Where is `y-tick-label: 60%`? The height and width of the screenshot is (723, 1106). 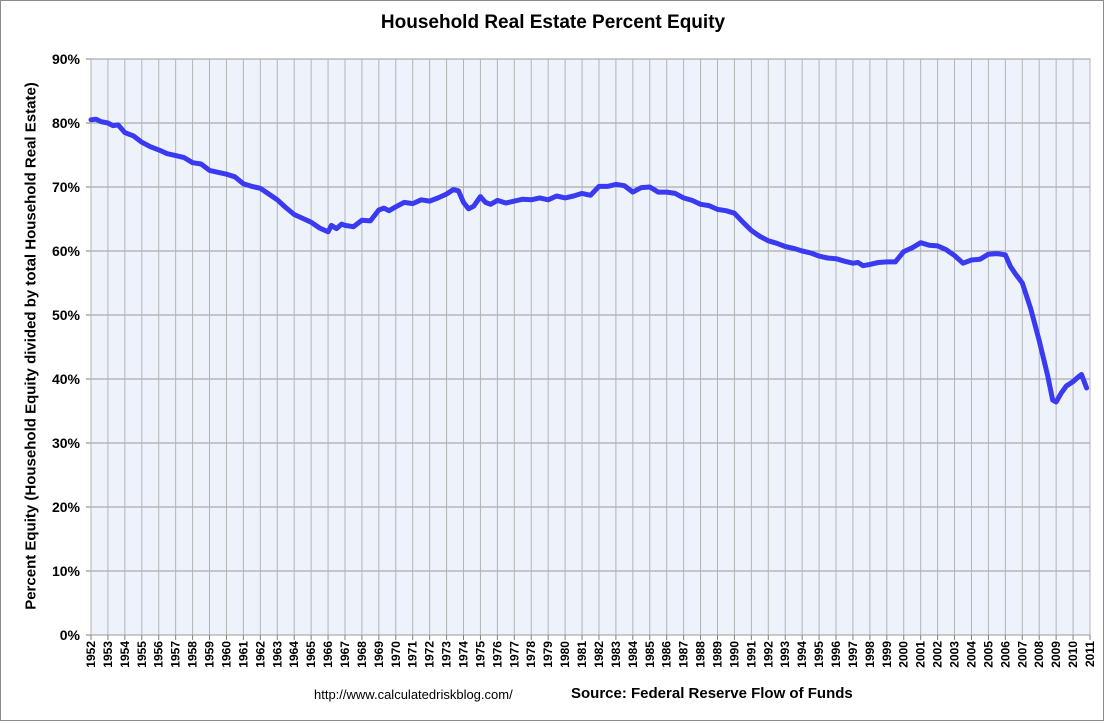
y-tick-label: 60% is located at coordinates (66, 251).